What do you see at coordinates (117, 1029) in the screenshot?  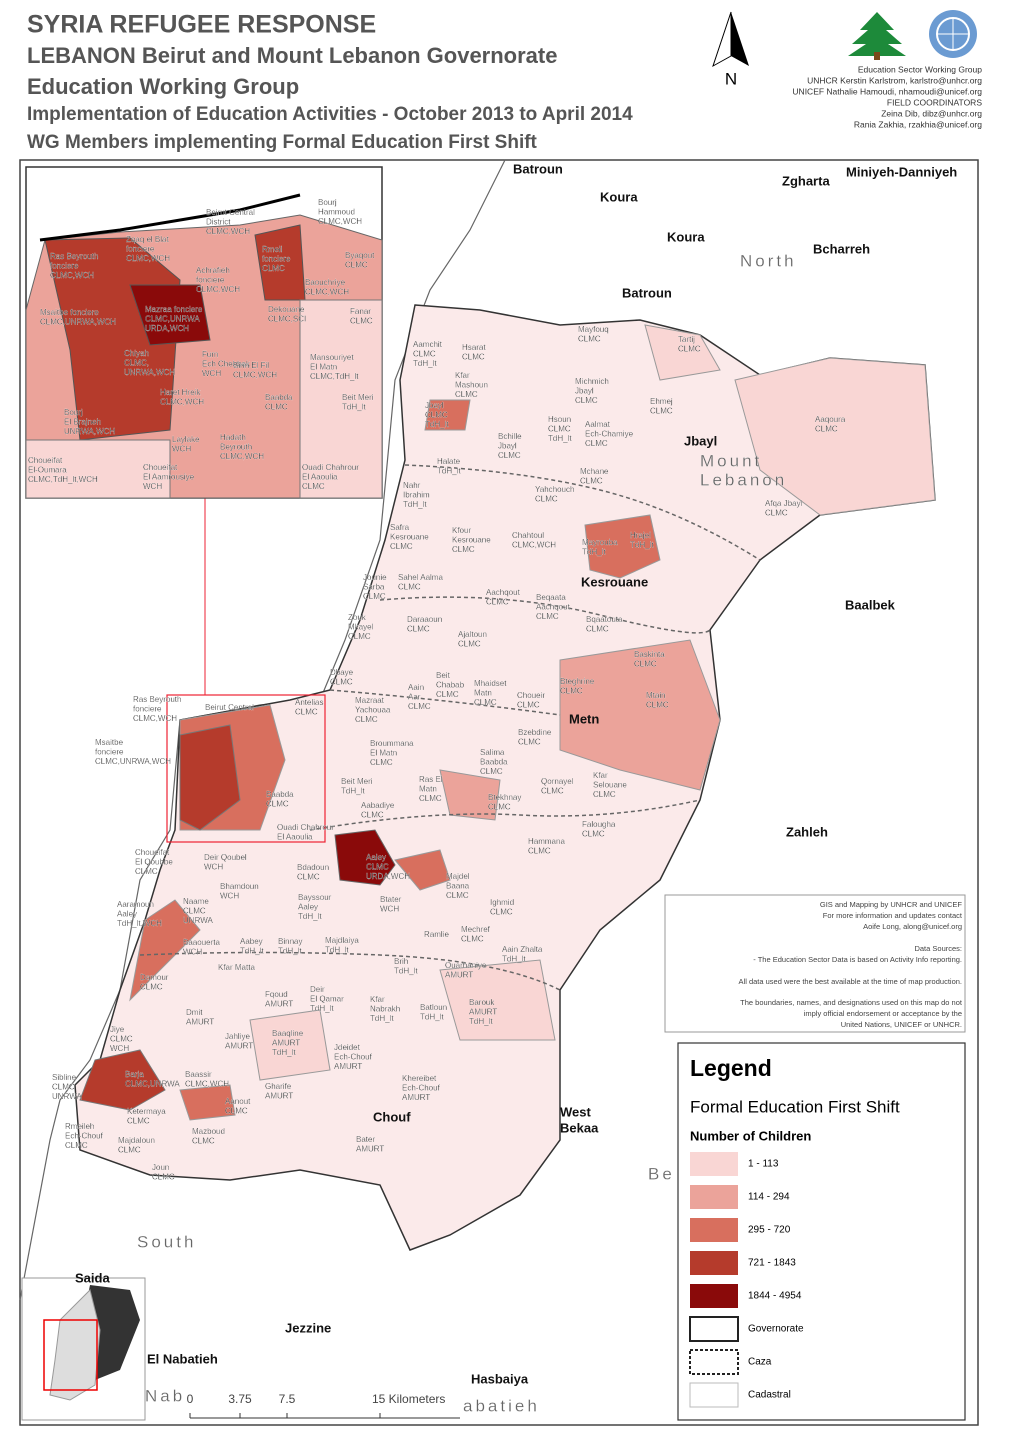 I see `map-label: Jiye` at bounding box center [117, 1029].